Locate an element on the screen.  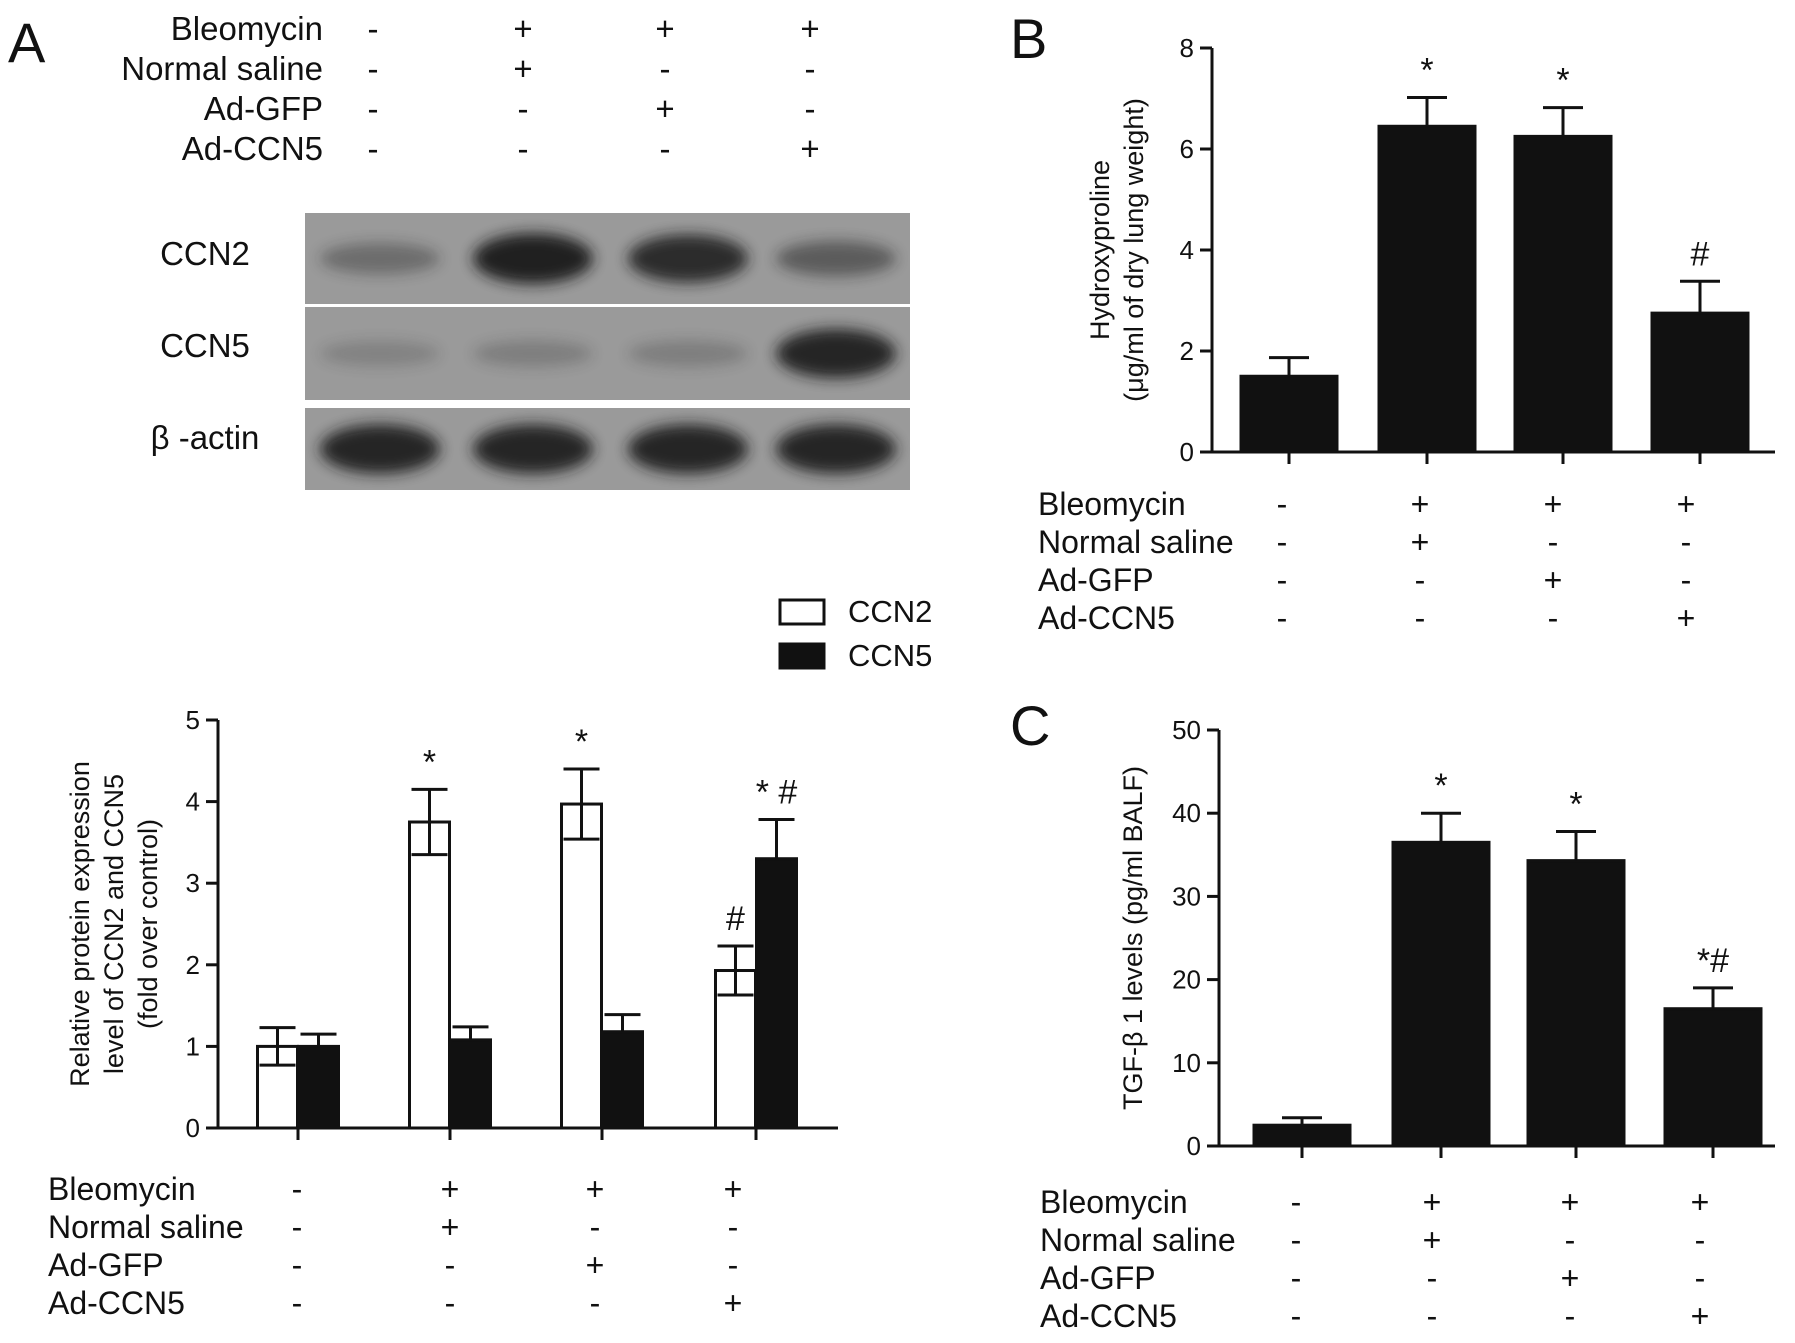
y-tick-label: 4 is located at coordinates (193, 802).